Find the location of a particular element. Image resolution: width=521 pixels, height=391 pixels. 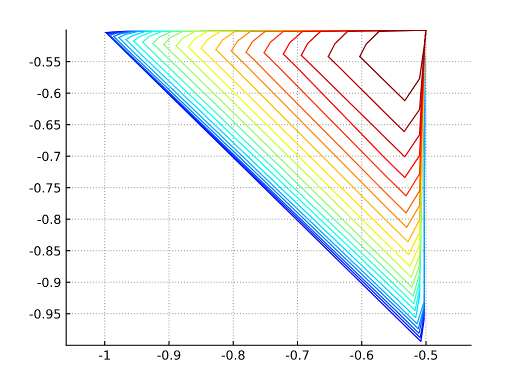

x-tick-label: -0.9 is located at coordinates (168, 355).